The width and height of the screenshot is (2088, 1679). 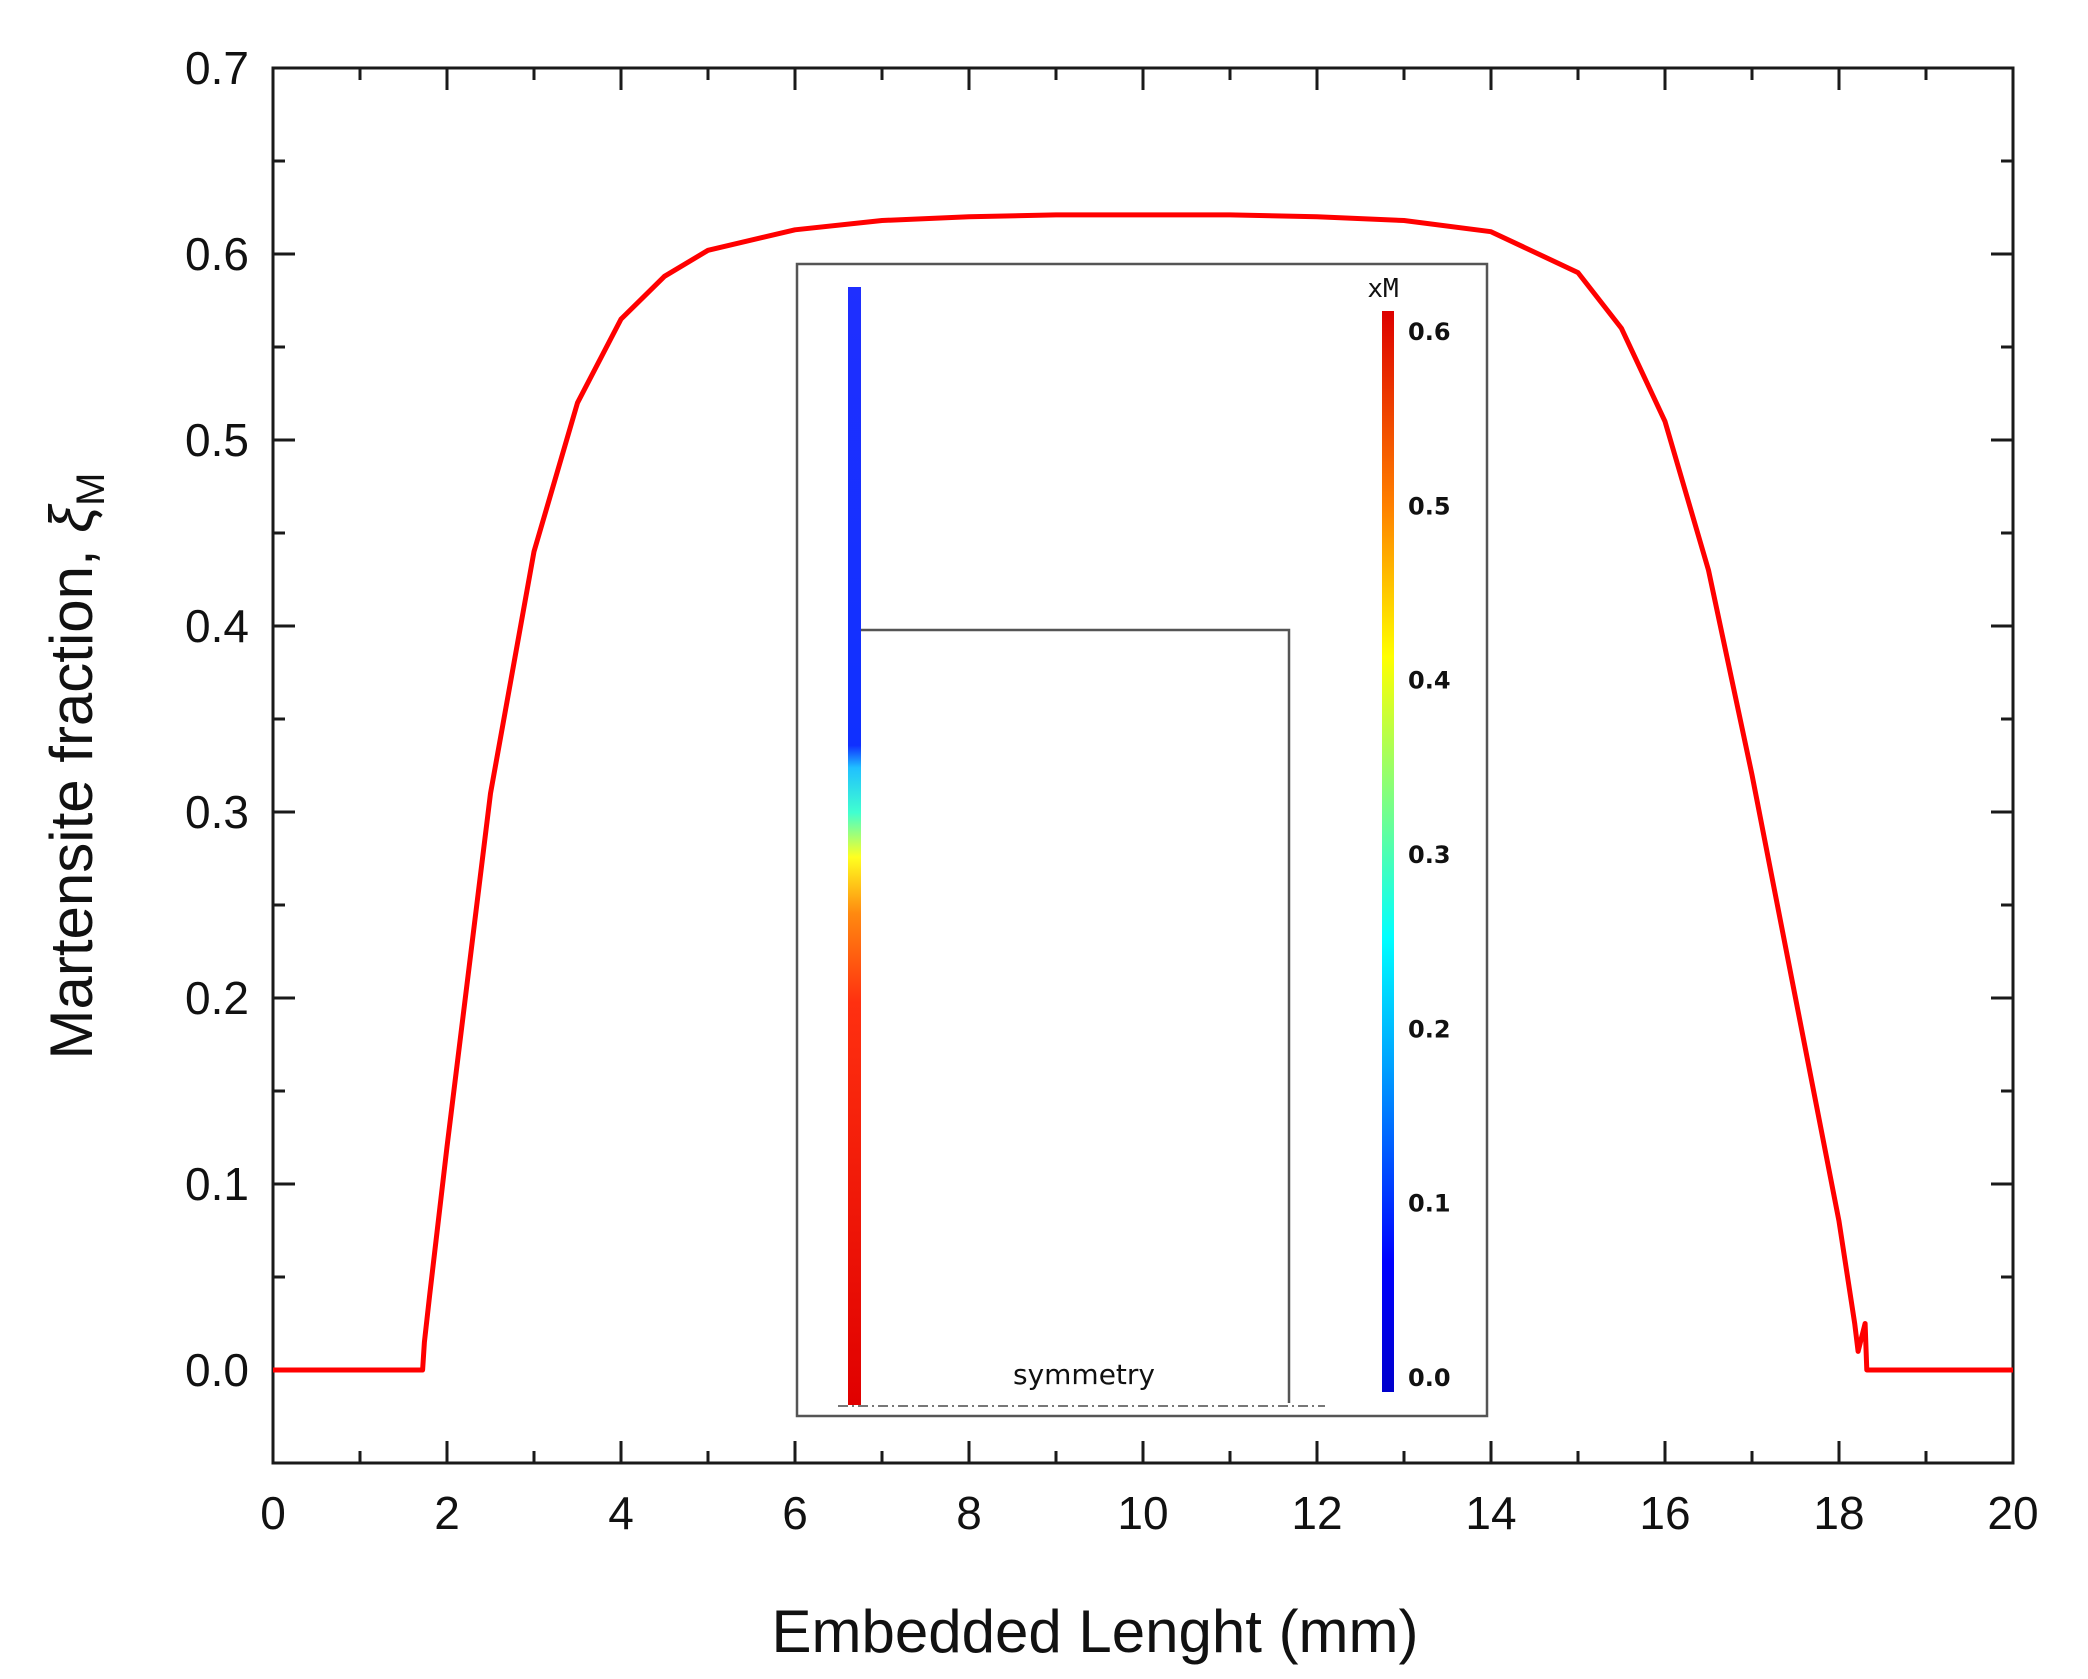 I want to click on x-tick-label: 0, so click(x=273, y=1513).